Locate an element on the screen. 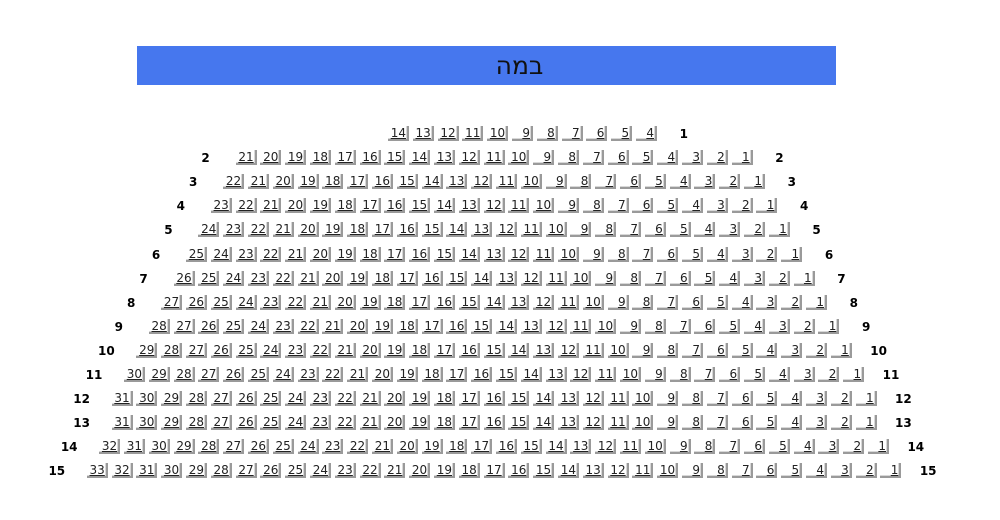  seat-button: 17 is located at coordinates (469, 399).